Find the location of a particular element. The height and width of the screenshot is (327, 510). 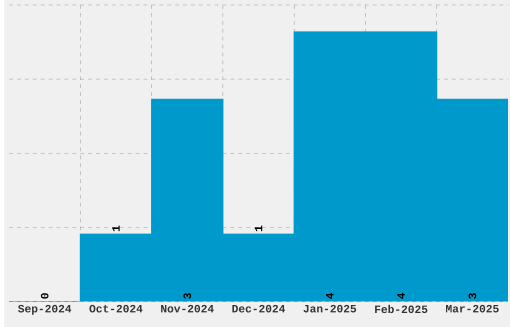

x-tick-label: Feb-2025 is located at coordinates (401, 308).